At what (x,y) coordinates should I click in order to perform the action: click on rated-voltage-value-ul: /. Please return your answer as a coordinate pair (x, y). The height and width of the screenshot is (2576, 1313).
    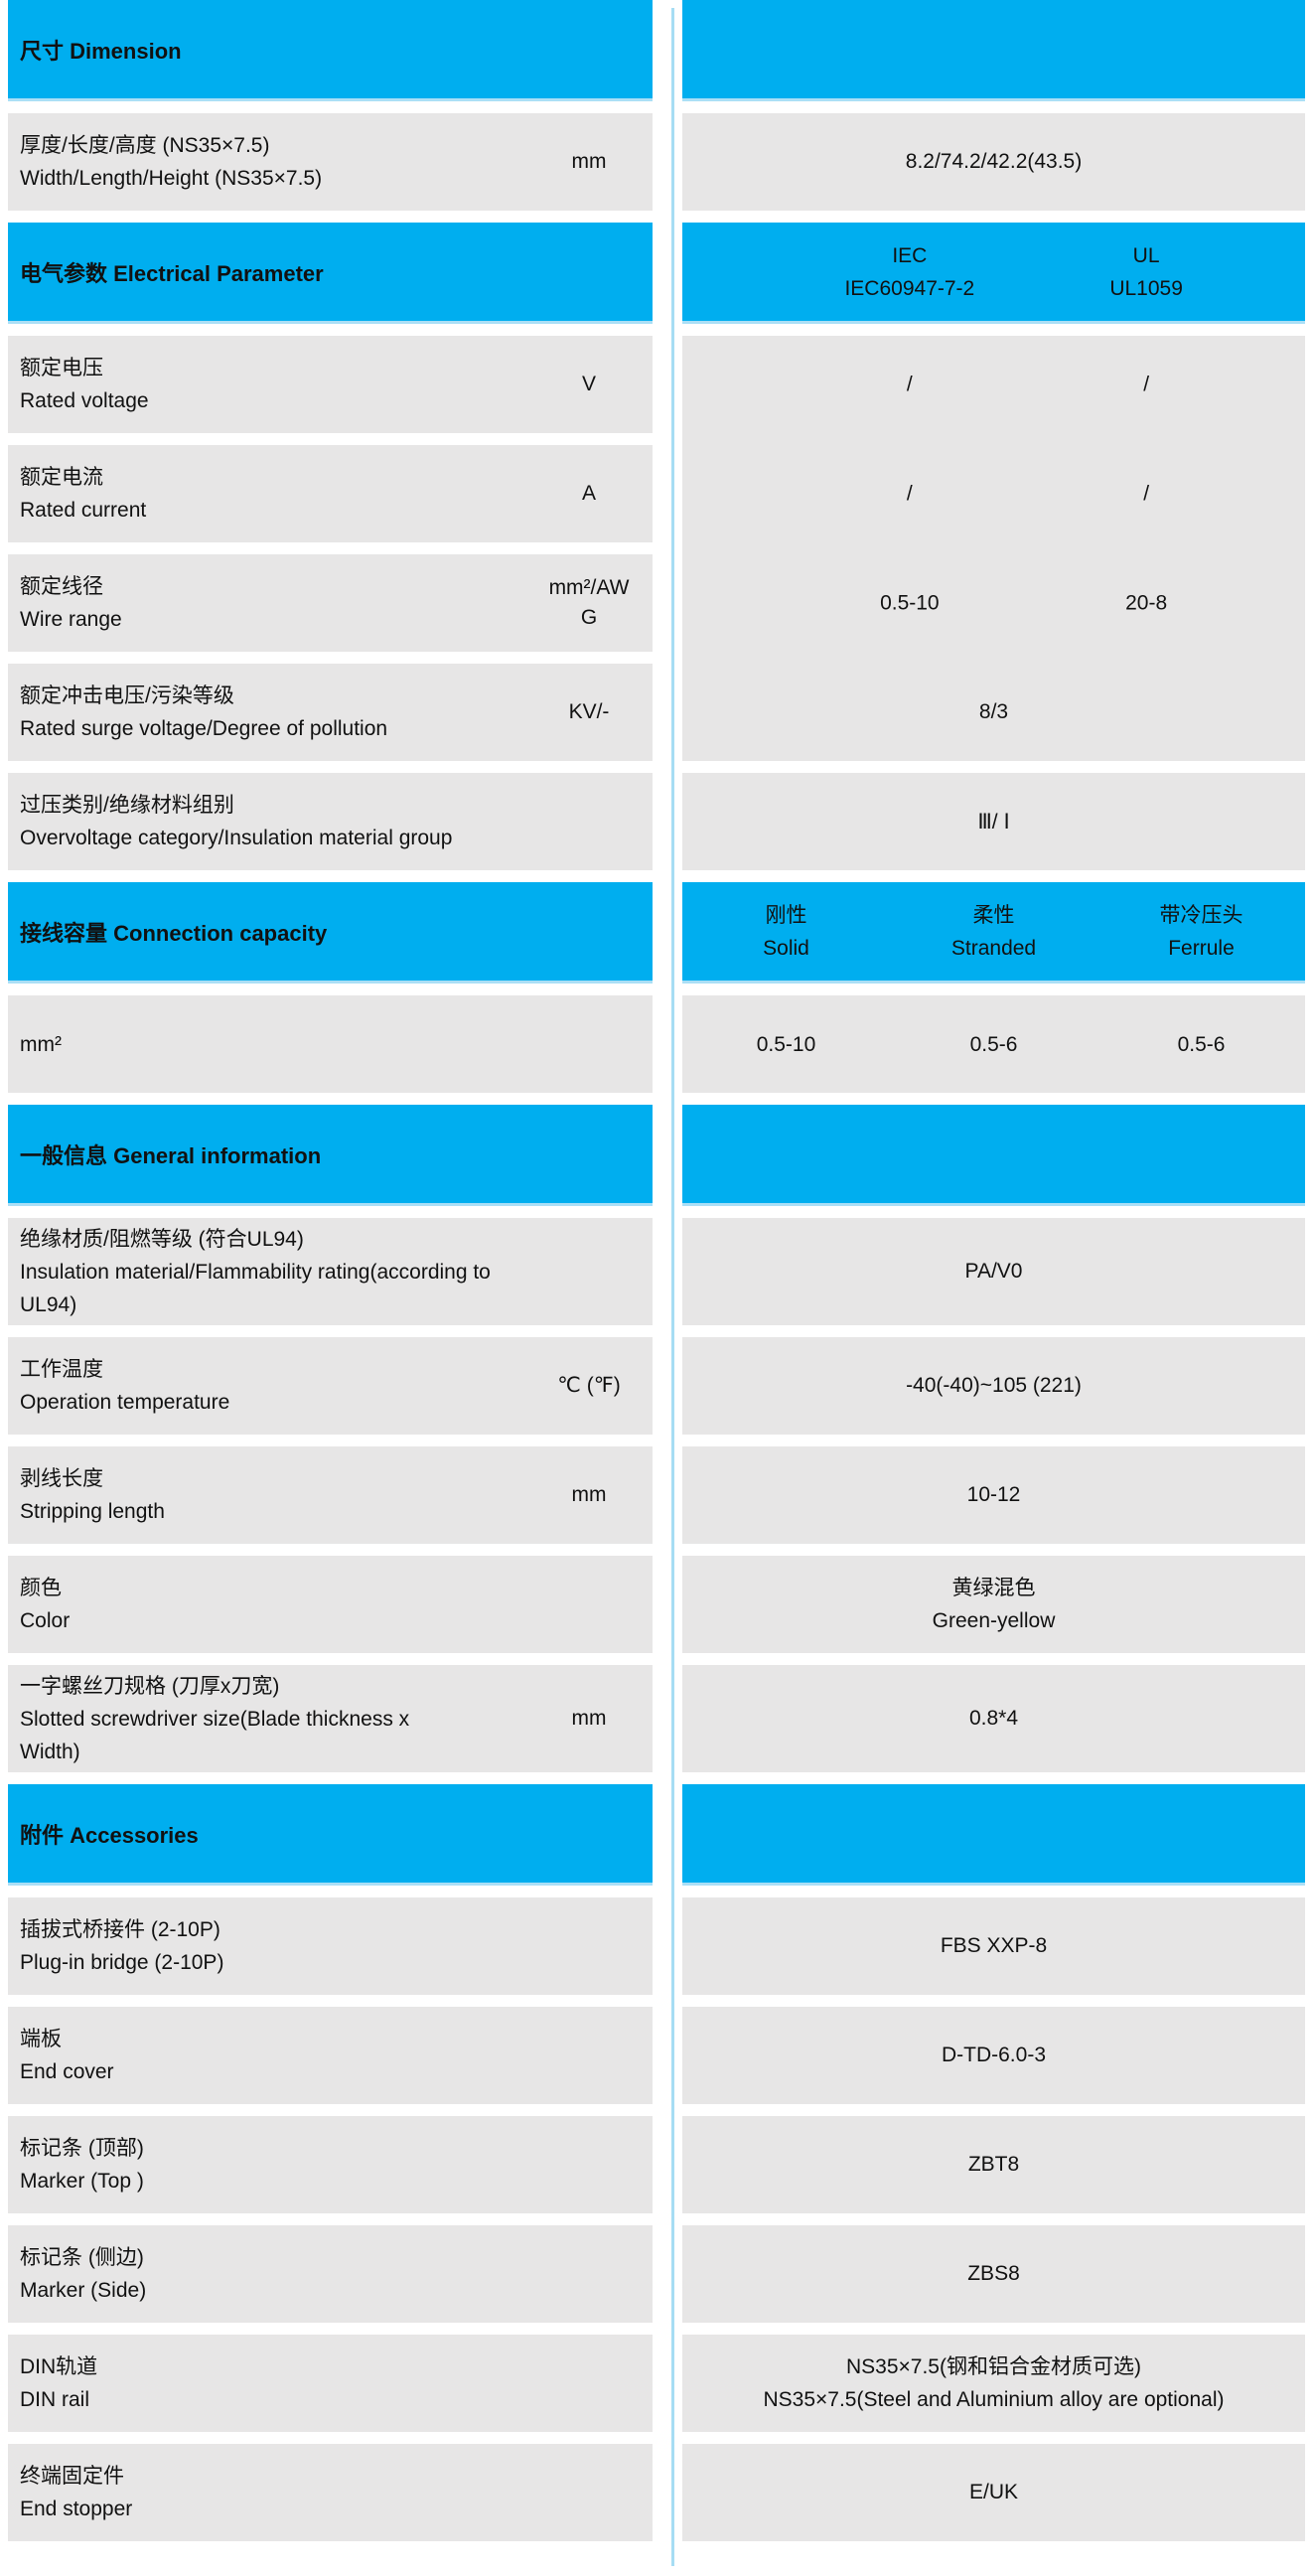
    Looking at the image, I should click on (1146, 384).